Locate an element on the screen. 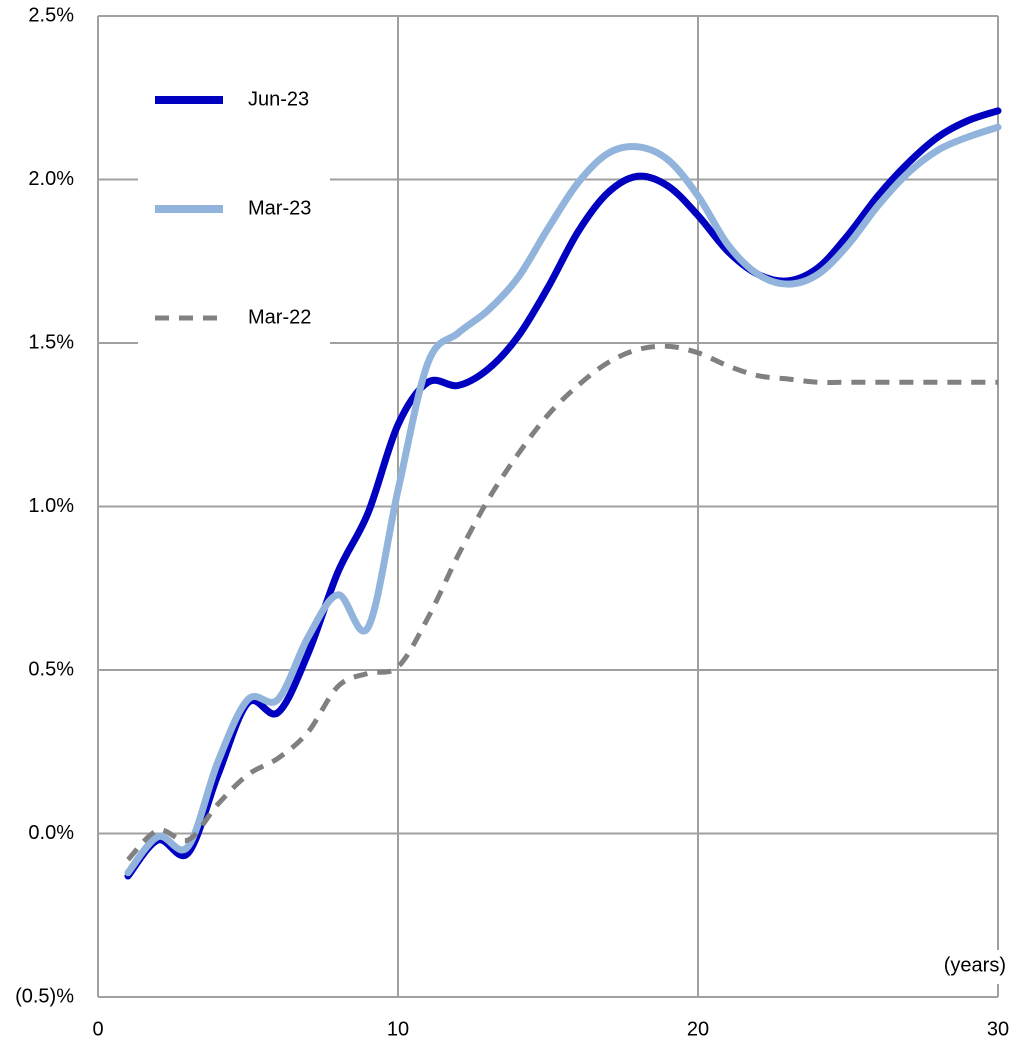  y-tick-label: 2.5% is located at coordinates (51, 15).